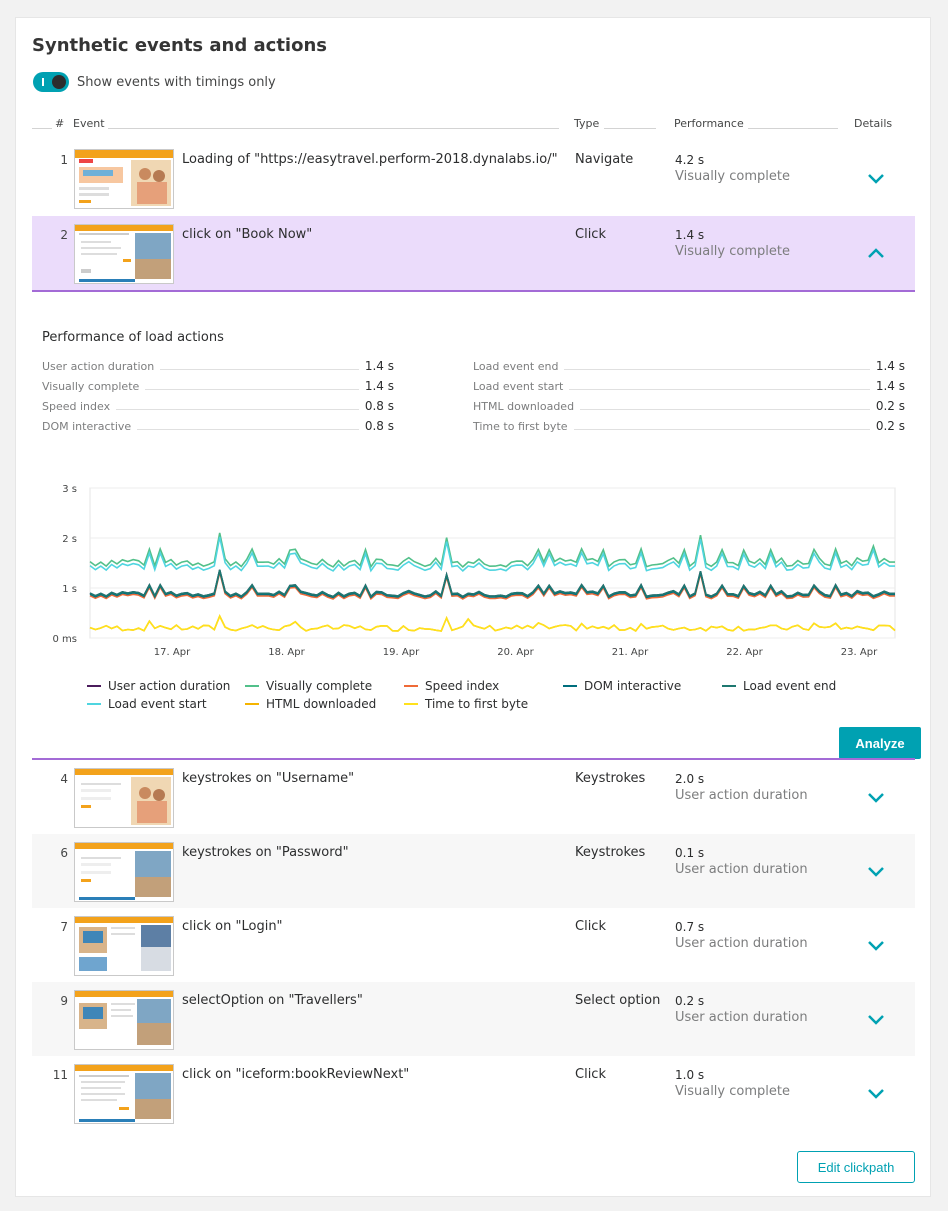 Image resolution: width=948 pixels, height=1211 pixels. What do you see at coordinates (690, 235) in the screenshot?
I see `performance-value: 1.4 s` at bounding box center [690, 235].